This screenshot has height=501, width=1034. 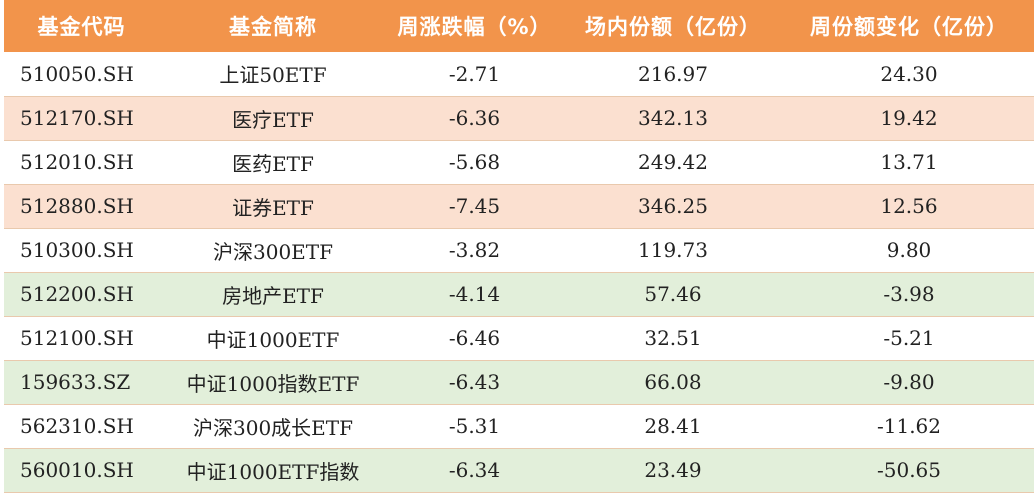 What do you see at coordinates (273, 339) in the screenshot?
I see `cell-name: 中证1000ETF` at bounding box center [273, 339].